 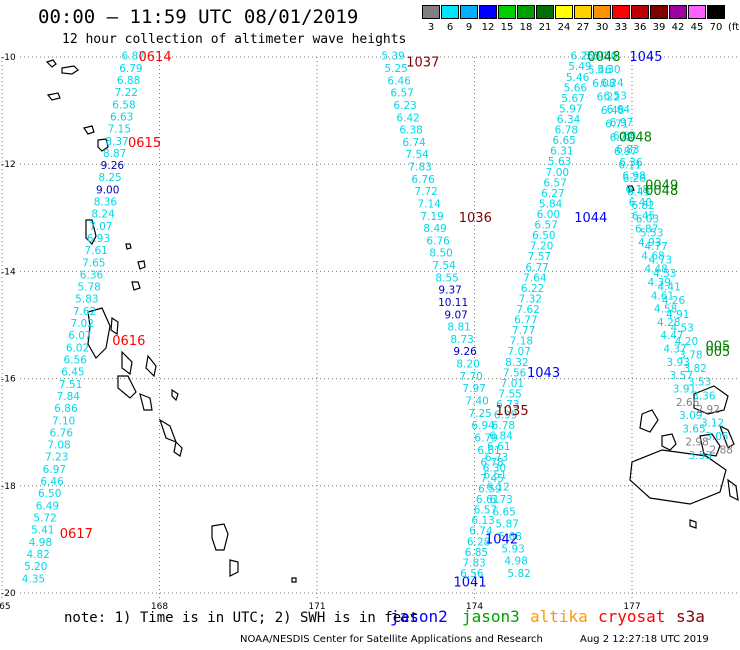 What do you see at coordinates (72, 373) in the screenshot?
I see `wave-height-value: 6.45` at bounding box center [72, 373].